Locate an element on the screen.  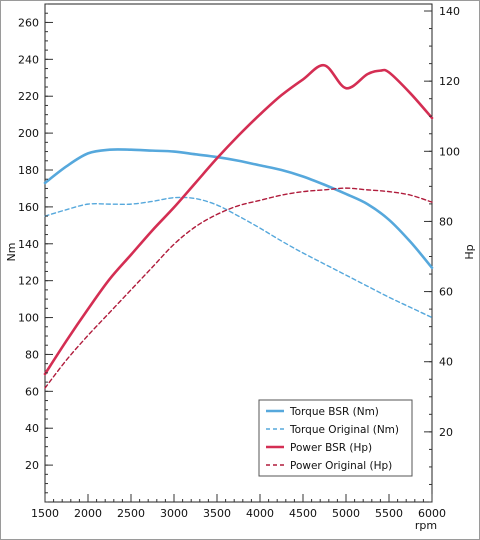
y-axis-label-left: Nm is located at coordinates (11, 252).